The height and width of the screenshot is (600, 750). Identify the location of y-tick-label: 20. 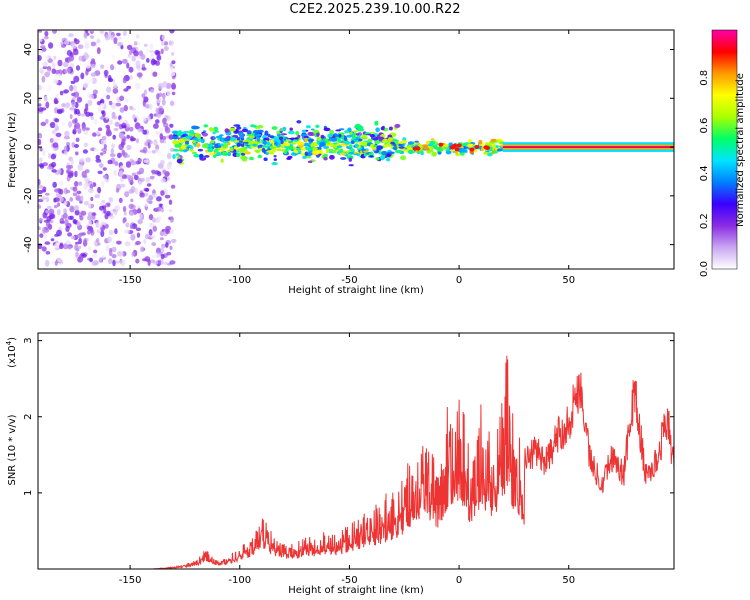
(28, 98).